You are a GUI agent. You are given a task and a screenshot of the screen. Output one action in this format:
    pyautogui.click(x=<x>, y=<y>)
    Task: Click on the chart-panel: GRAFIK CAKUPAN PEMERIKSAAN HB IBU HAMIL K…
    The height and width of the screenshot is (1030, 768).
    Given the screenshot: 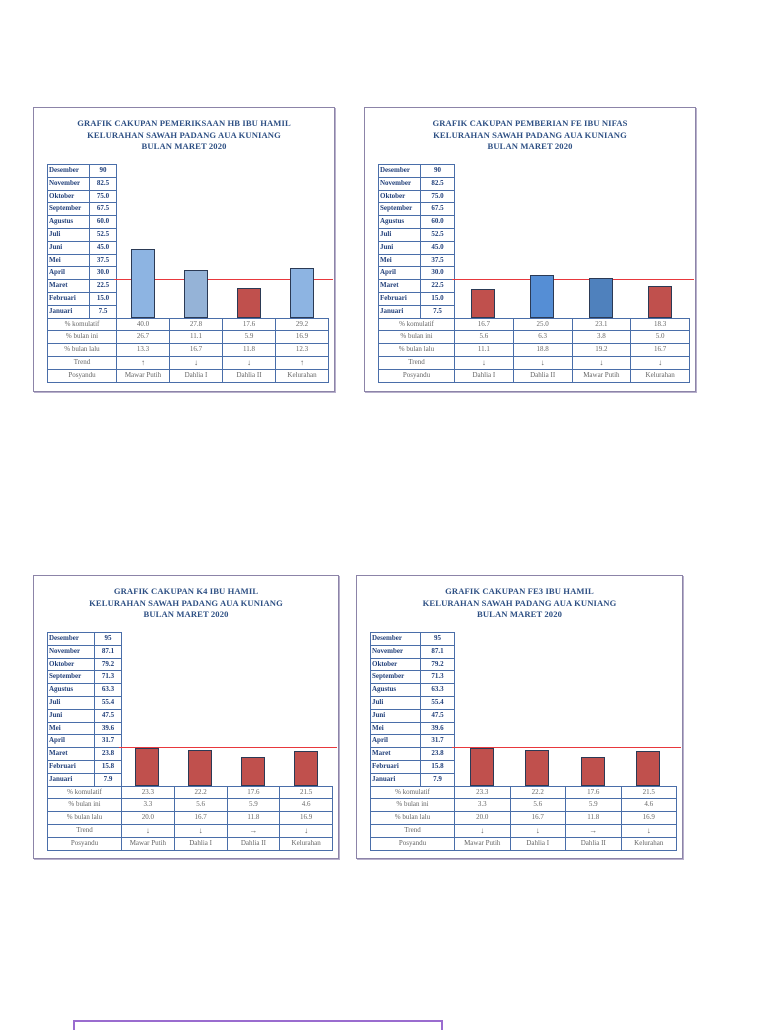 What is the action you would take?
    pyautogui.click(x=184, y=249)
    